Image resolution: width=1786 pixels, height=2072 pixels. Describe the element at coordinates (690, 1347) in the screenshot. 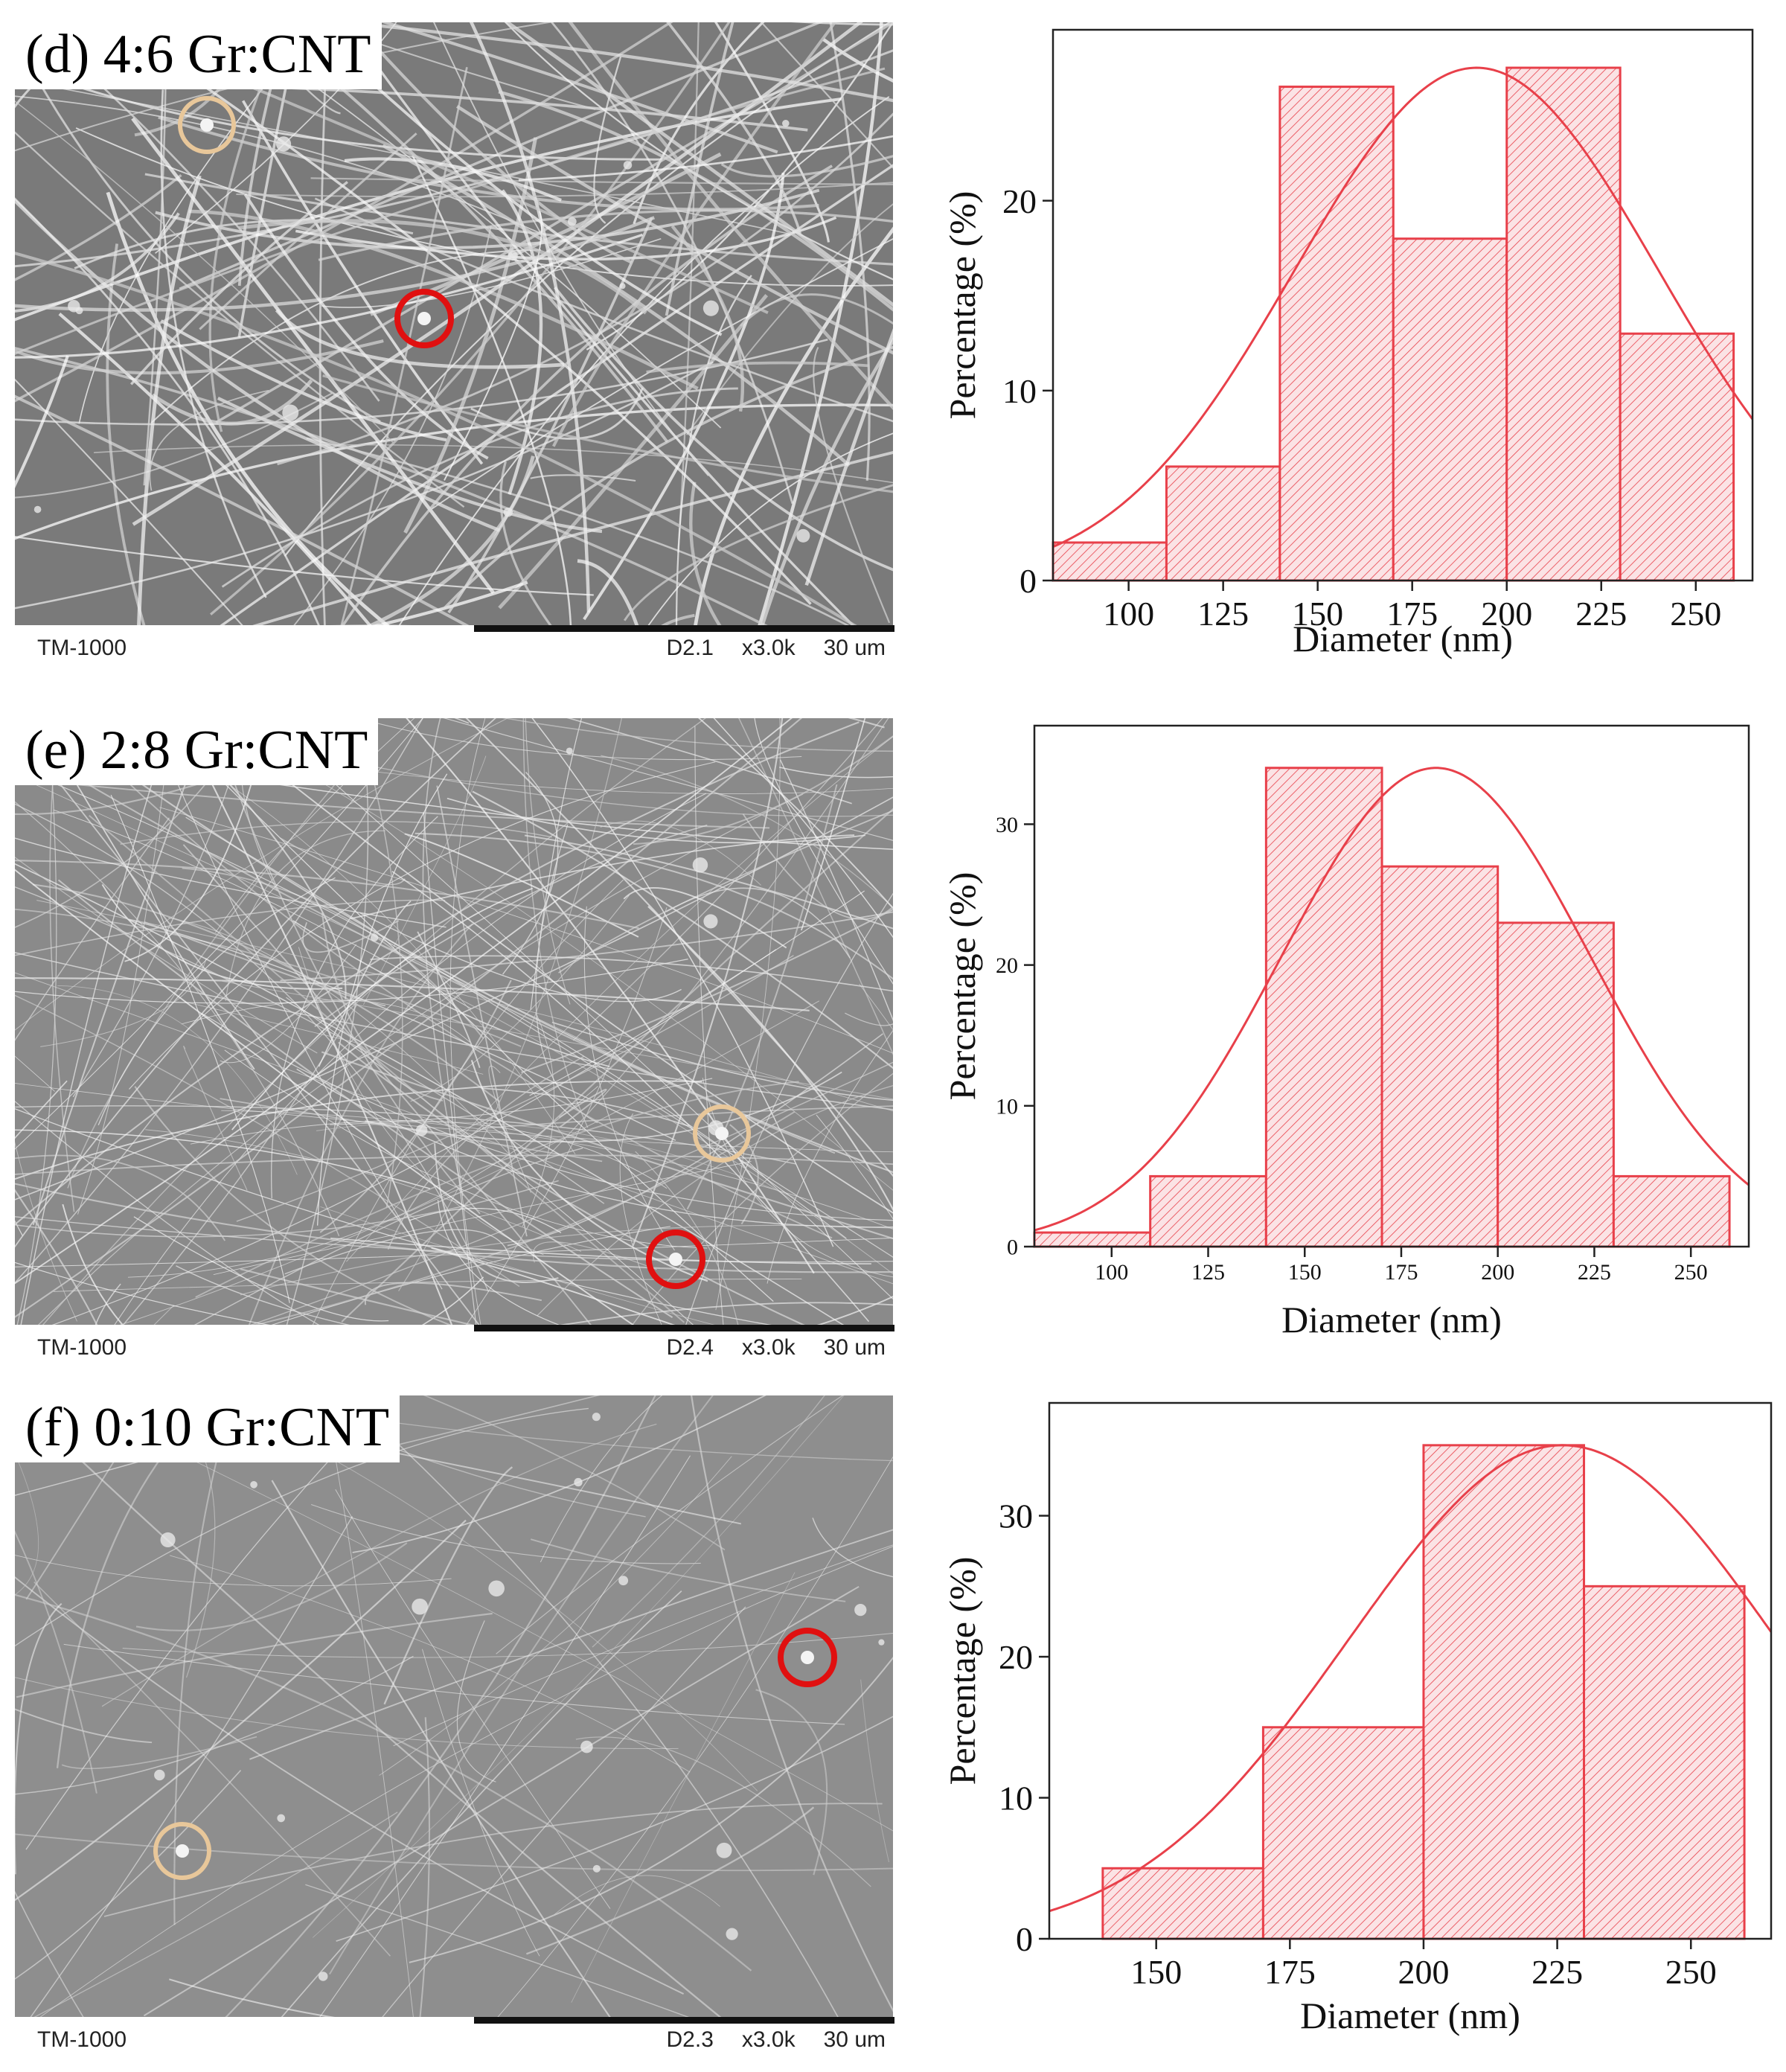

I see `distance-label: D2.4` at that location.